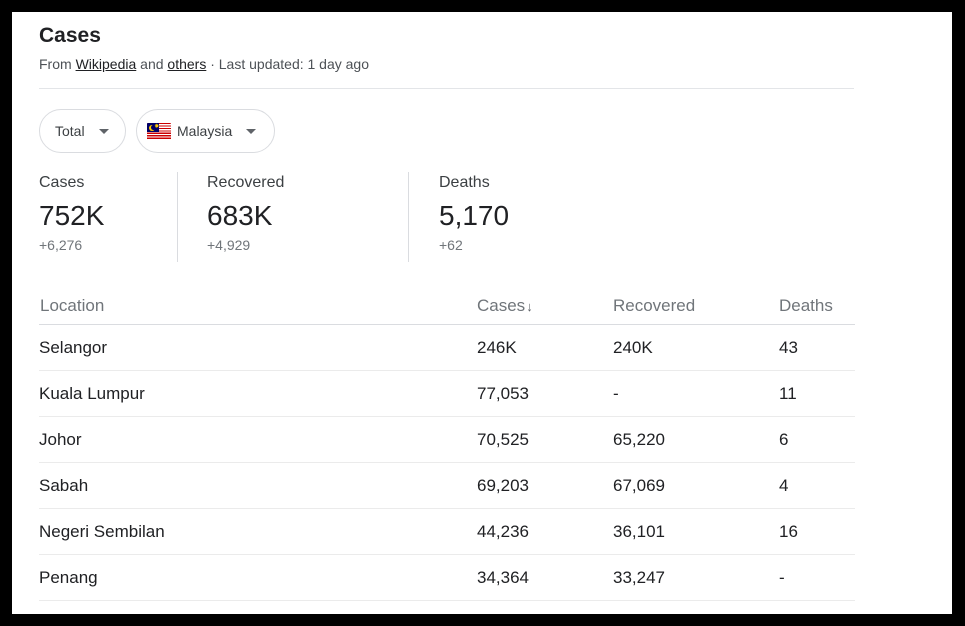 The height and width of the screenshot is (626, 965). I want to click on total-dropdown-label: Total, so click(70, 131).